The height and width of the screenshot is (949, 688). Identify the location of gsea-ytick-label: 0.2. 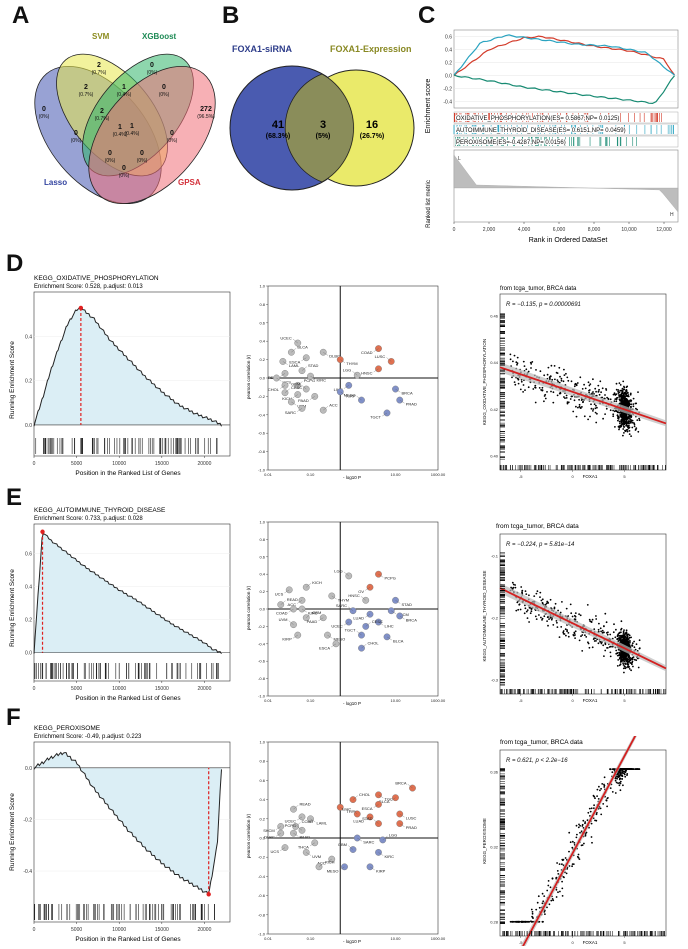
(28, 621).